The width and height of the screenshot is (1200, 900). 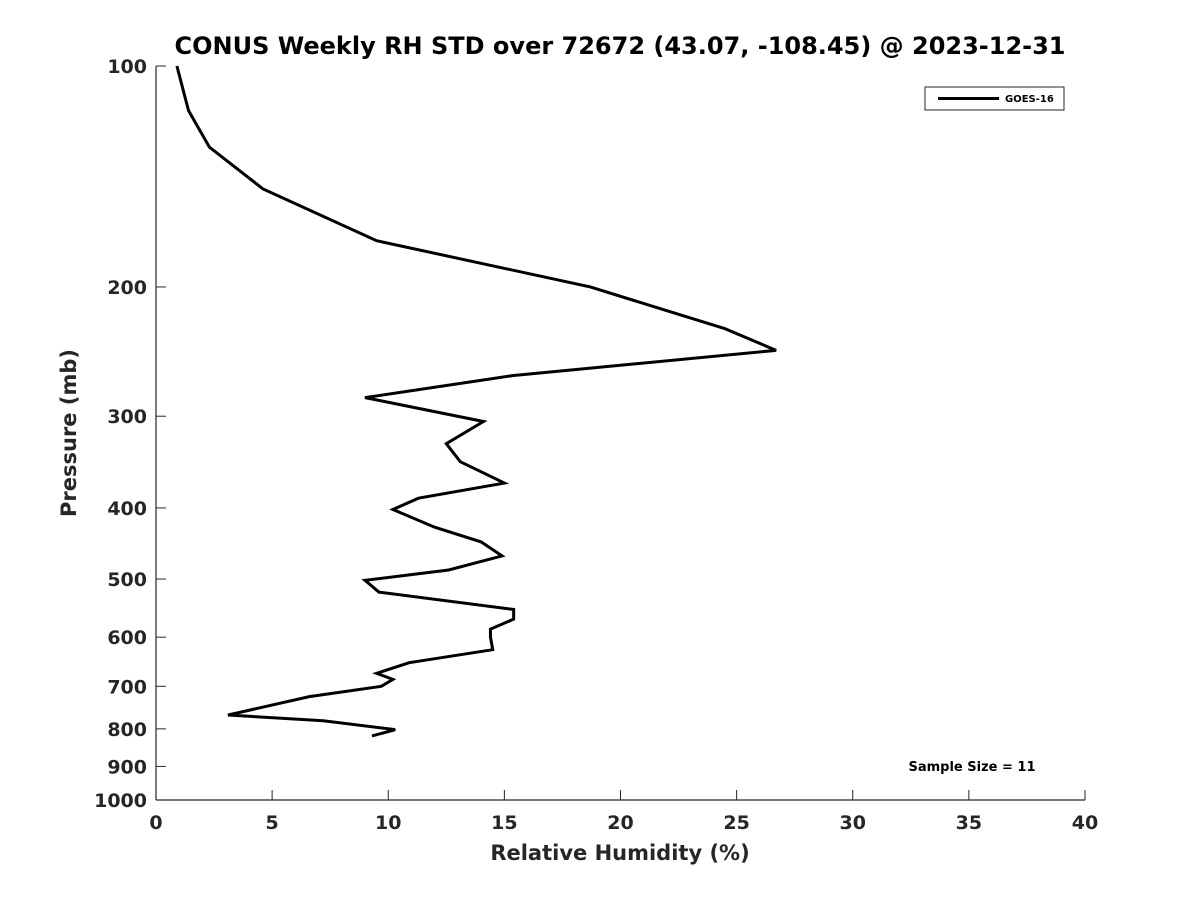 I want to click on y-tick-label-2: 300, so click(x=127, y=417).